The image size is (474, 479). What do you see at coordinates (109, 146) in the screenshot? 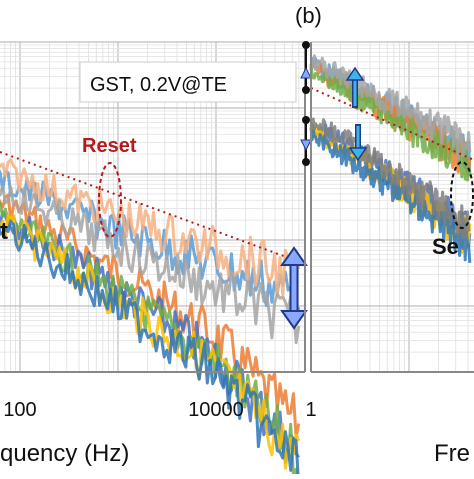
I see `reset-annotation: Reset` at bounding box center [109, 146].